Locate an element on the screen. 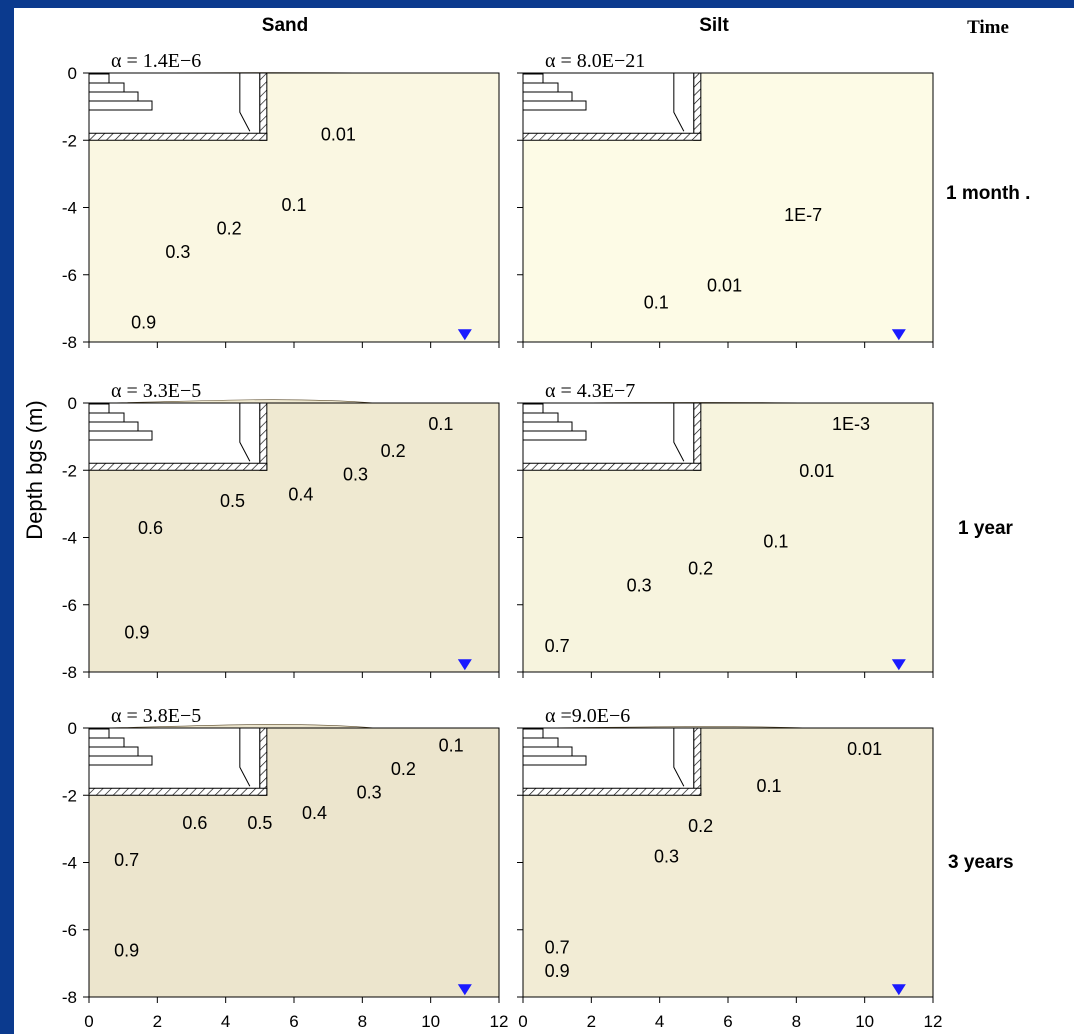  x-tick-label: 0 is located at coordinates (522, 1021).